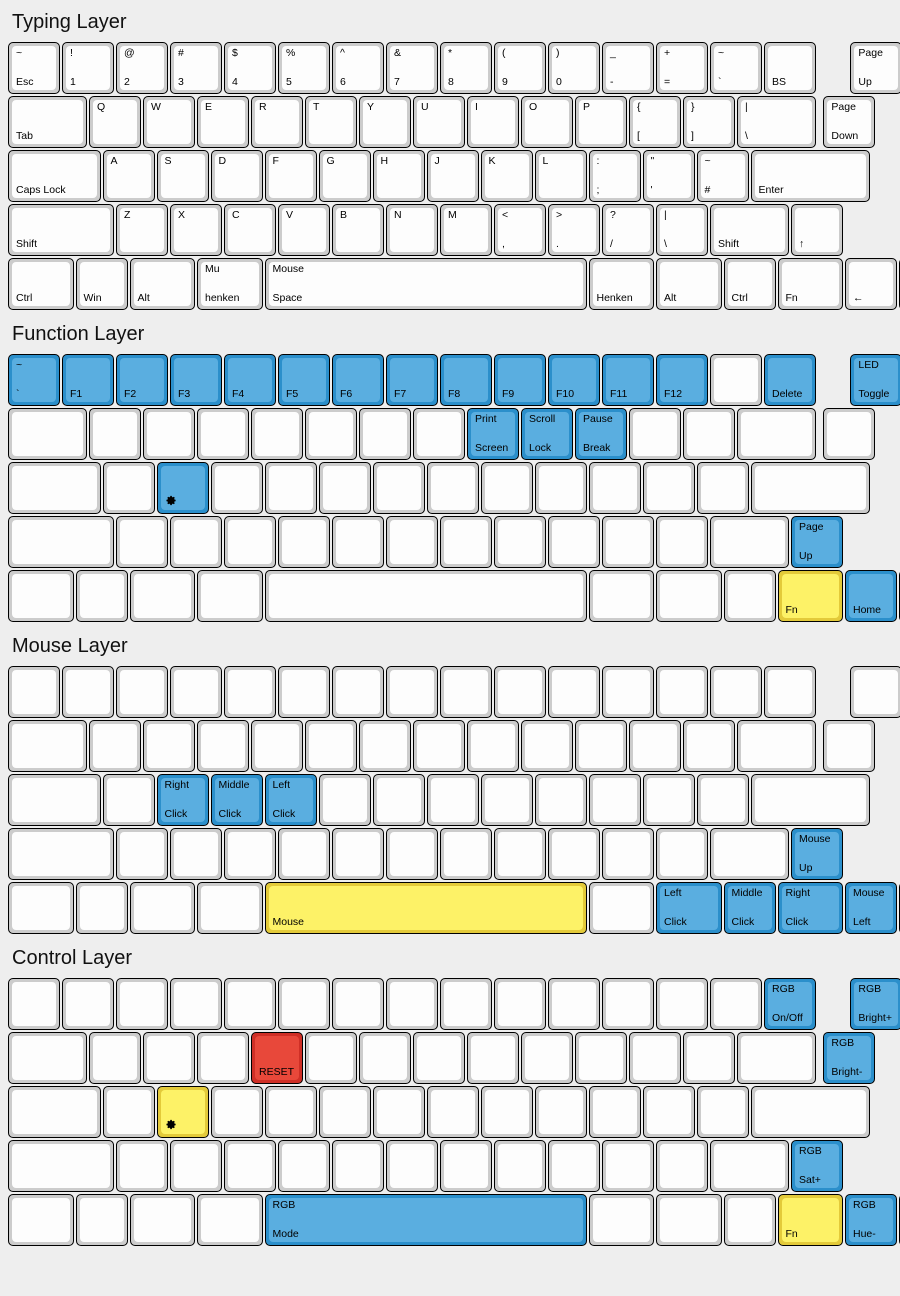 The width and height of the screenshot is (900, 1296). What do you see at coordinates (290, 176) in the screenshot?
I see `keycap: F` at bounding box center [290, 176].